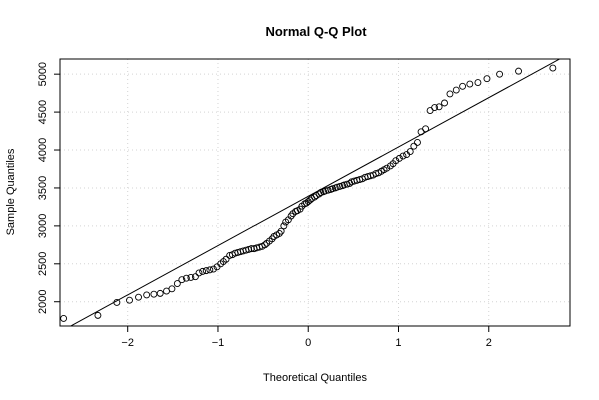 The image size is (599, 400). I want to click on x-tick-label: 0, so click(308, 343).